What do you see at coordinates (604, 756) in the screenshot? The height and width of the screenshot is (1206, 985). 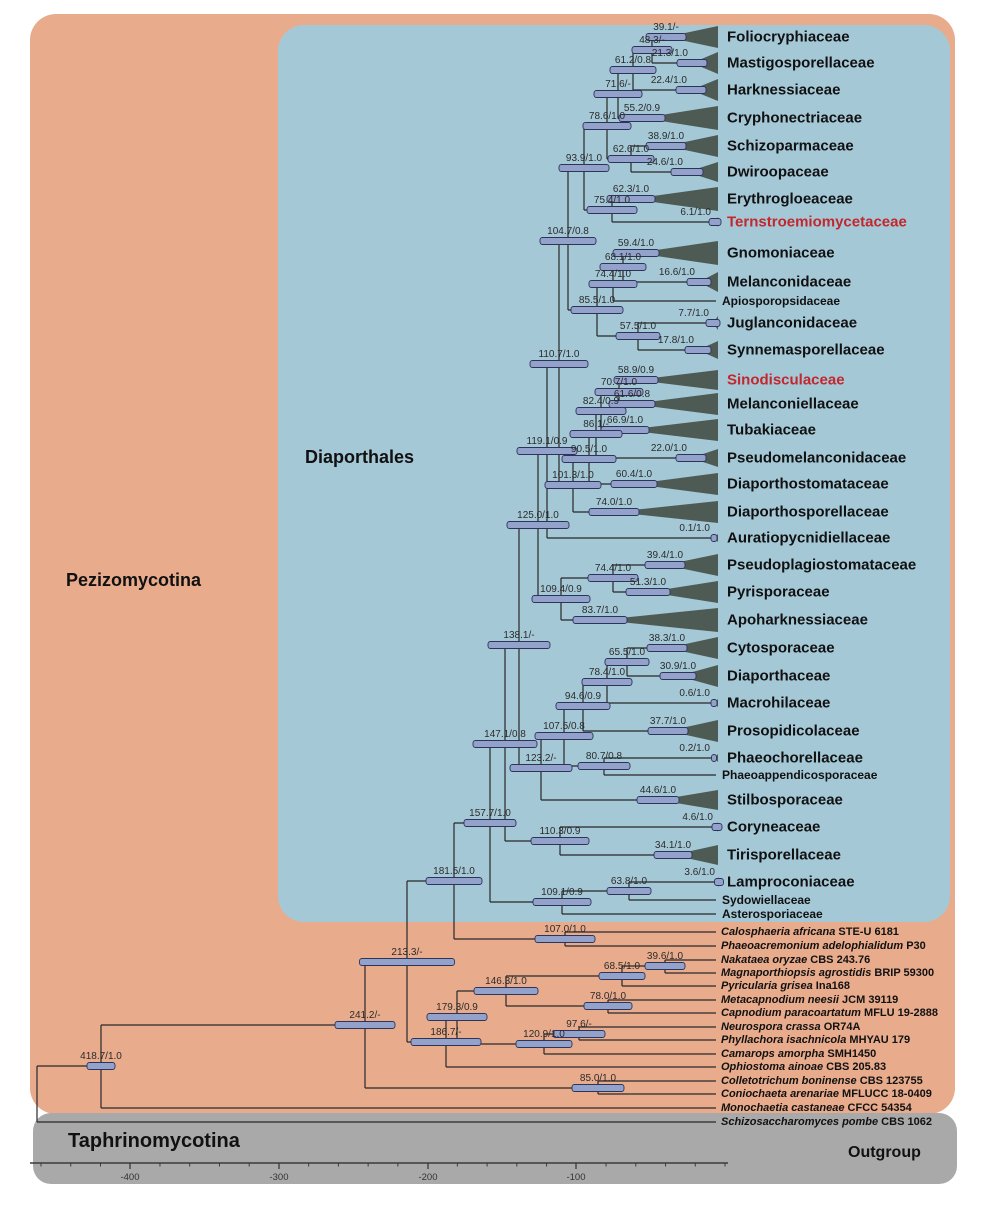 I see `node-age-support-label: 80.7/0.8` at bounding box center [604, 756].